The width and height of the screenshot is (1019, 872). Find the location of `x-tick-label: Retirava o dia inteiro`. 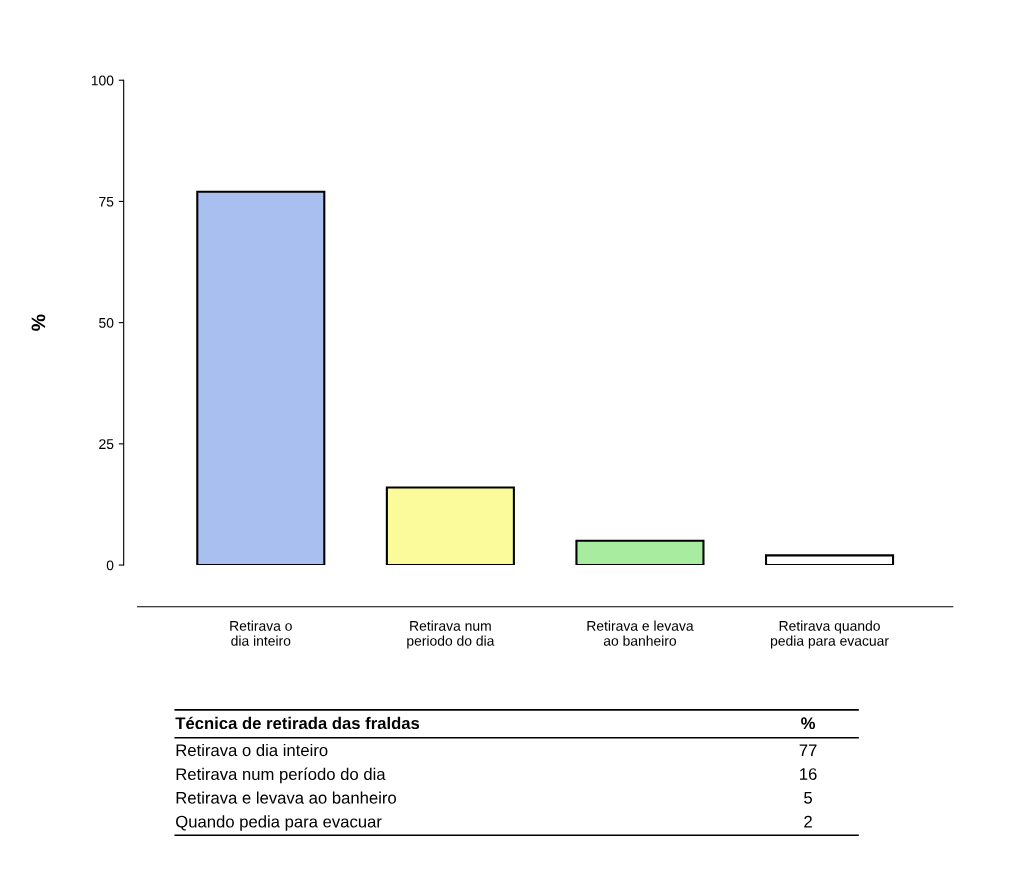

x-tick-label: Retirava o dia inteiro is located at coordinates (261, 633).